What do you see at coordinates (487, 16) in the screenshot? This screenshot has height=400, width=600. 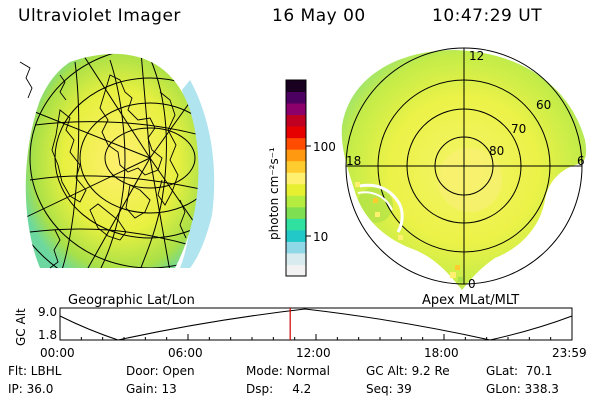 I see `time-label: 10:47:29 UT` at bounding box center [487, 16].